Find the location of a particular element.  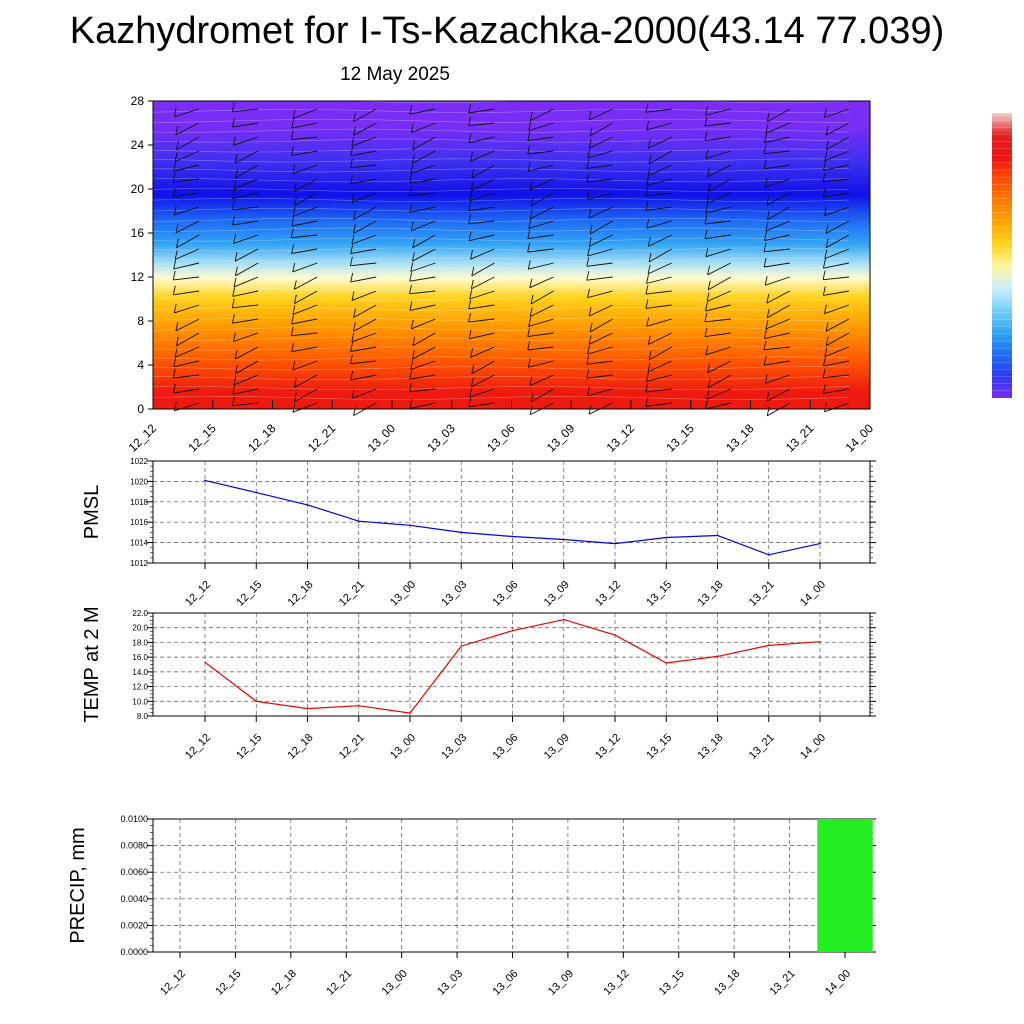

y-tick-label: 1020 is located at coordinates (139, 481).